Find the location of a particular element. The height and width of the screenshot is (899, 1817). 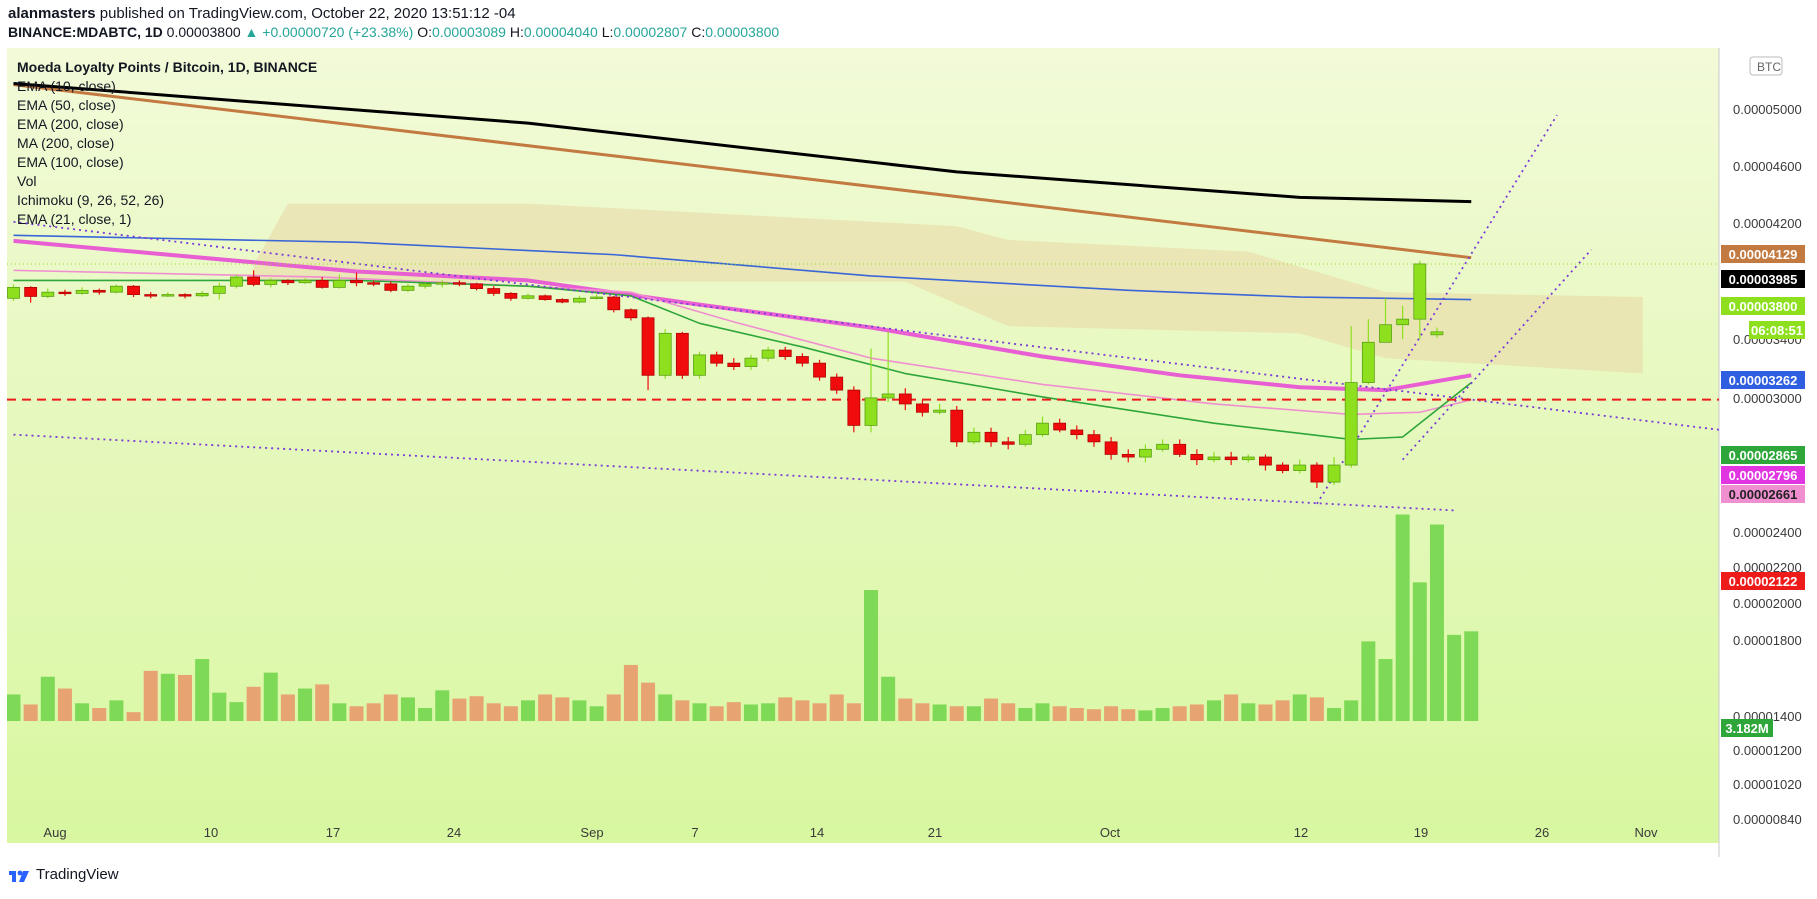

last-price: 0.00003800 is located at coordinates (203, 32).